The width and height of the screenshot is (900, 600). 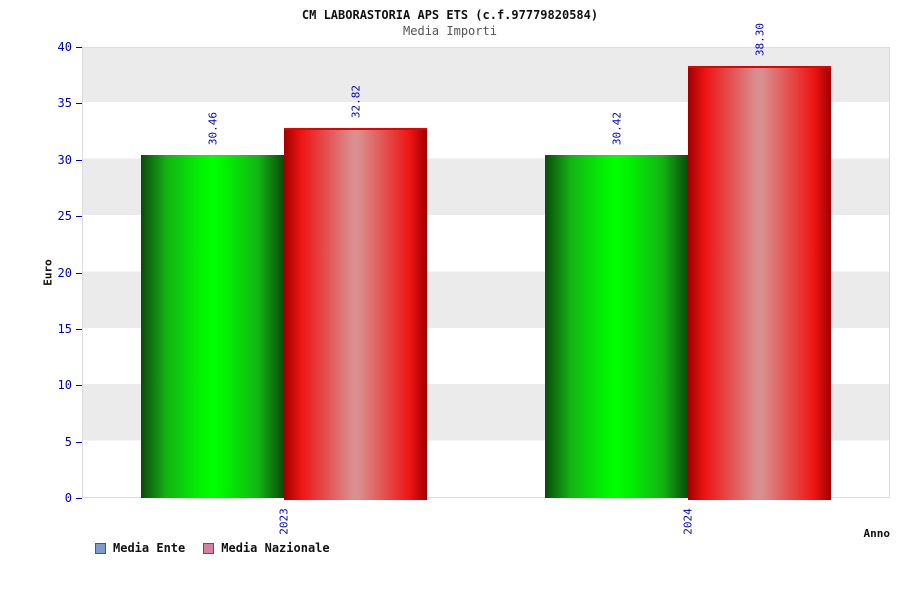 What do you see at coordinates (688, 521) in the screenshot?
I see `category-label-2024: 2024` at bounding box center [688, 521].